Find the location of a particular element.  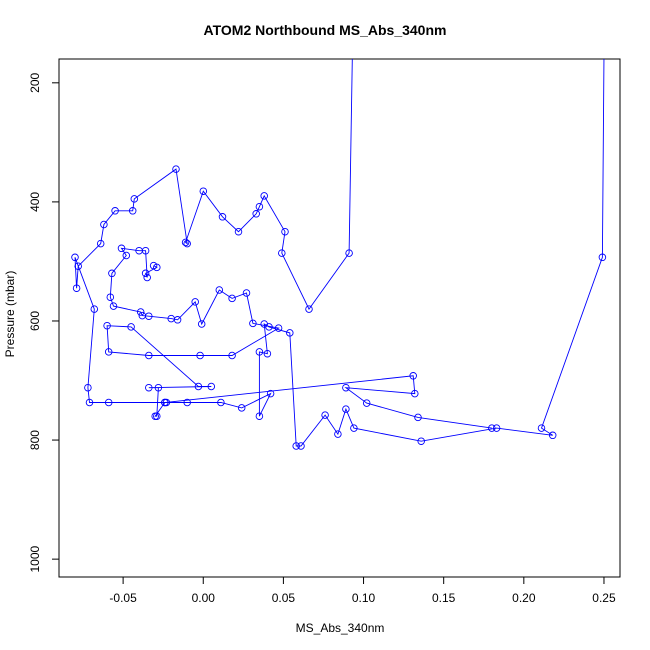

y-tick-label: 600 is located at coordinates (35, 321).